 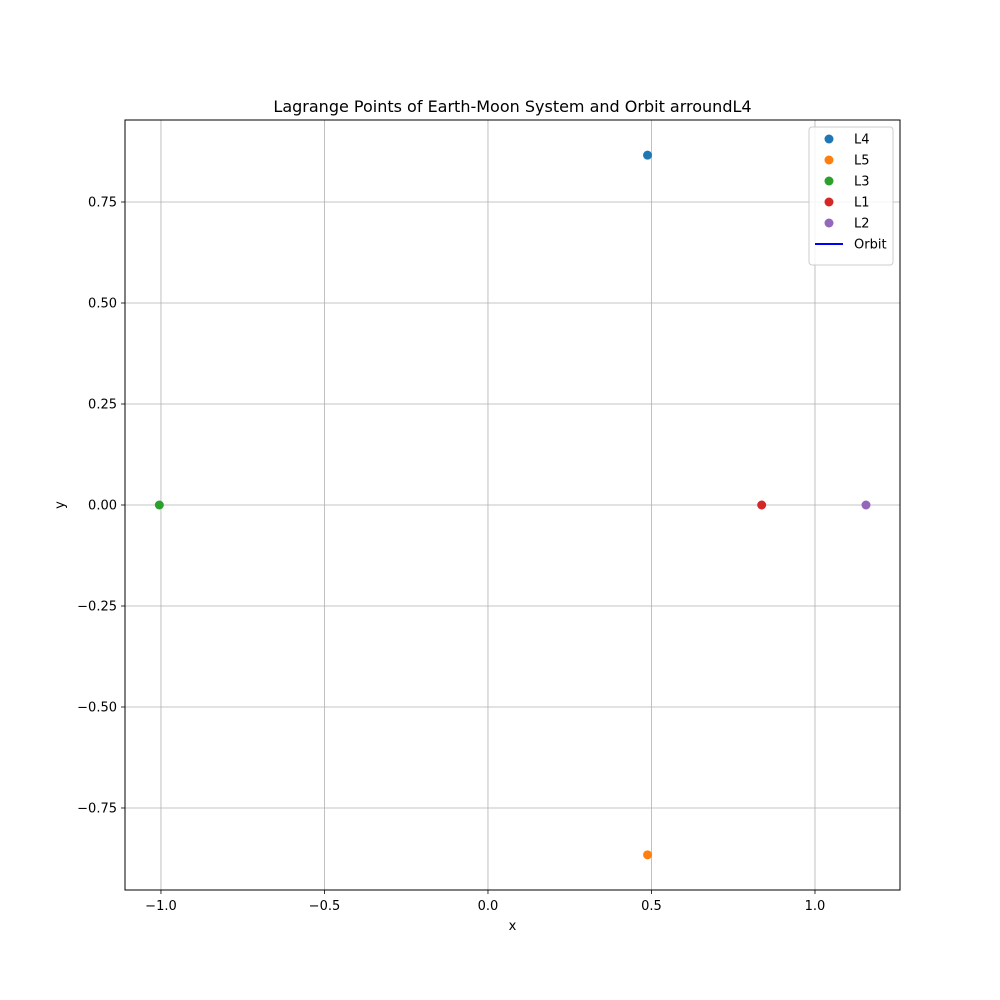 What do you see at coordinates (829, 160) in the screenshot?
I see `legend-marker-l5` at bounding box center [829, 160].